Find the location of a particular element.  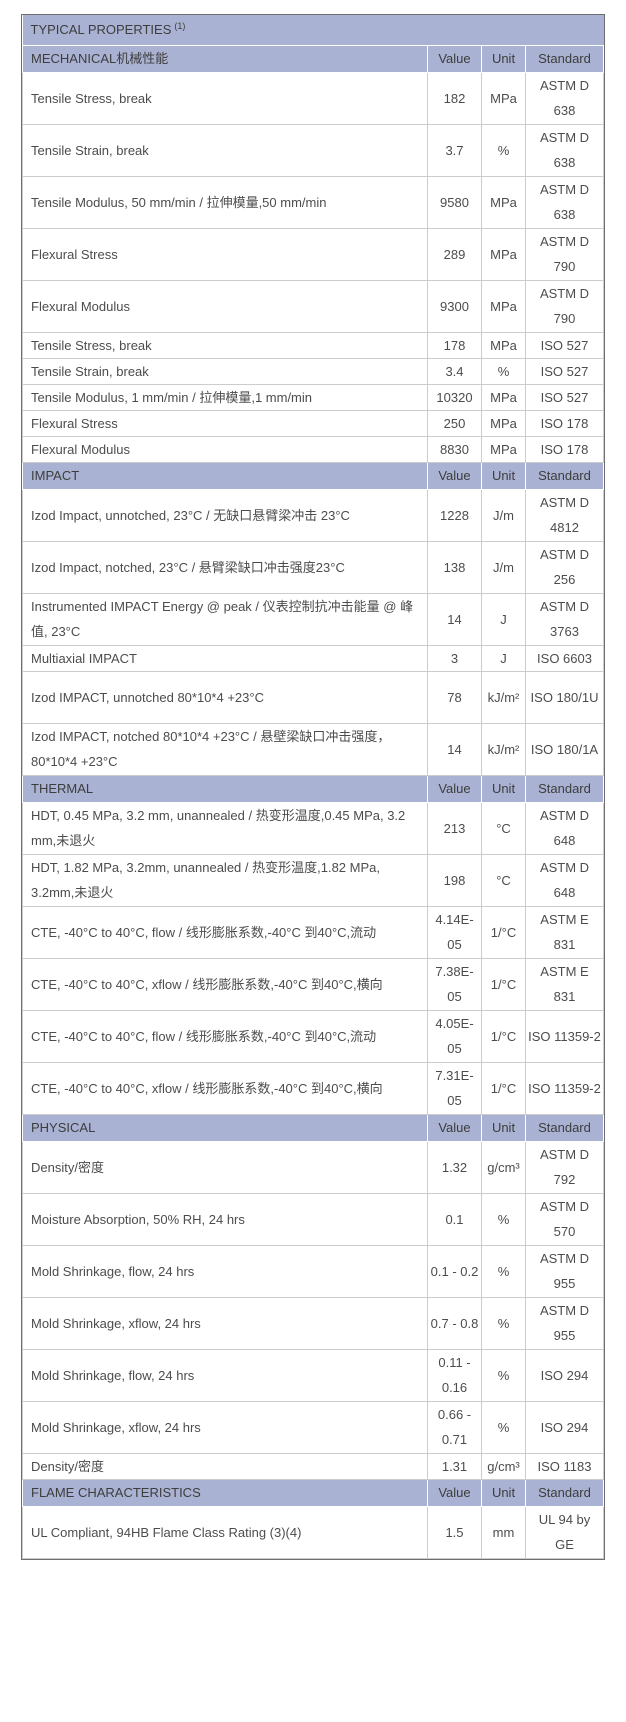

table-row: Multiaxial IMPACT 3 J ISO 6603 is located at coordinates (313, 658).